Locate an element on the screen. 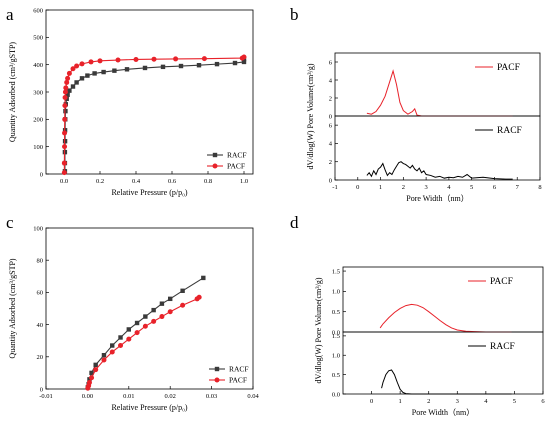 This screenshot has height=437, width=550. y-axis-title: dV/dlog(W) Pore Volume(cm³/g) is located at coordinates (310, 116).